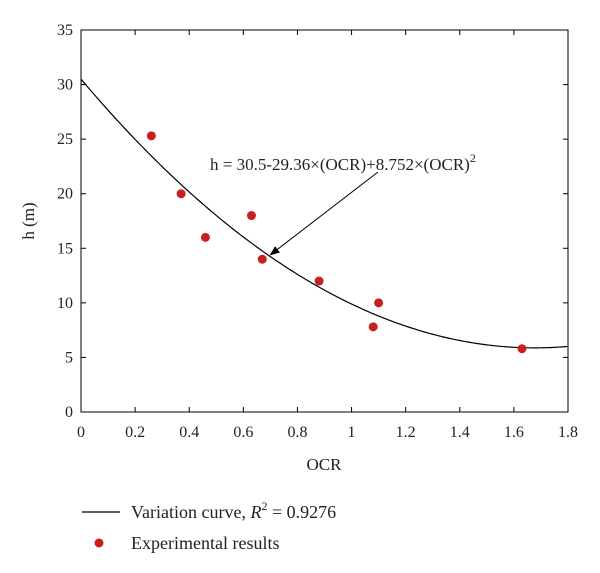 This screenshot has height=573, width=600. I want to click on y-tick-label: 10, so click(65, 303).